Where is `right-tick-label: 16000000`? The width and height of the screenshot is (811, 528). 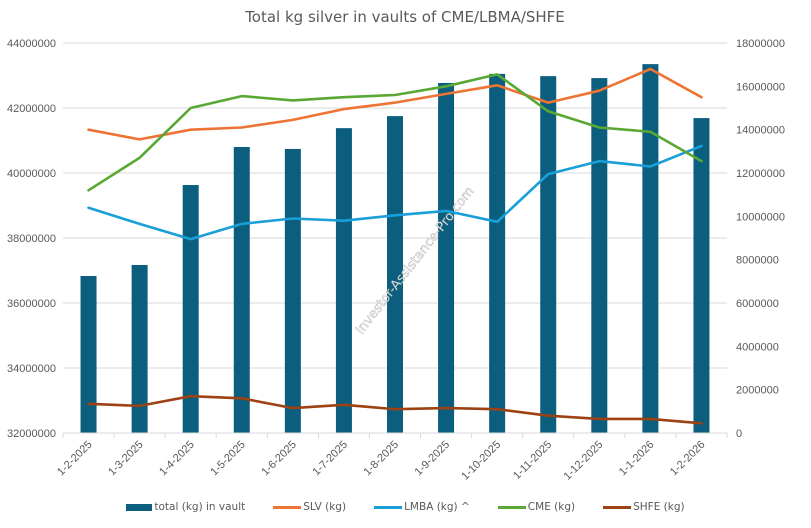
right-tick-label: 16000000 is located at coordinates (760, 87).